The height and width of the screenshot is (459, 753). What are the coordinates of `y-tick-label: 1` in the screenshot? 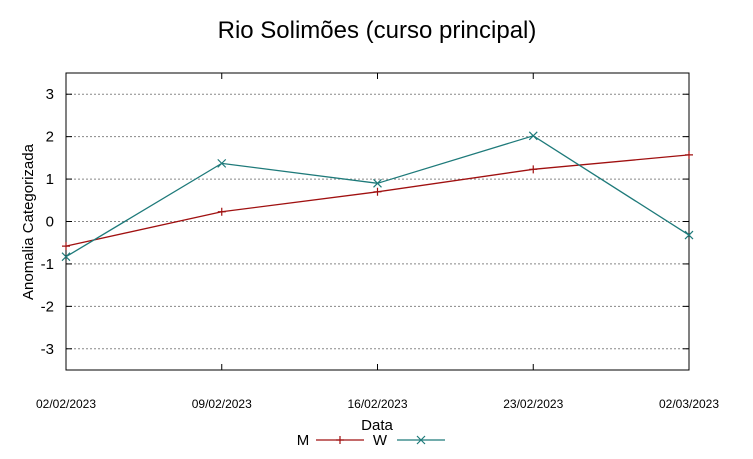 It's located at (50, 179).